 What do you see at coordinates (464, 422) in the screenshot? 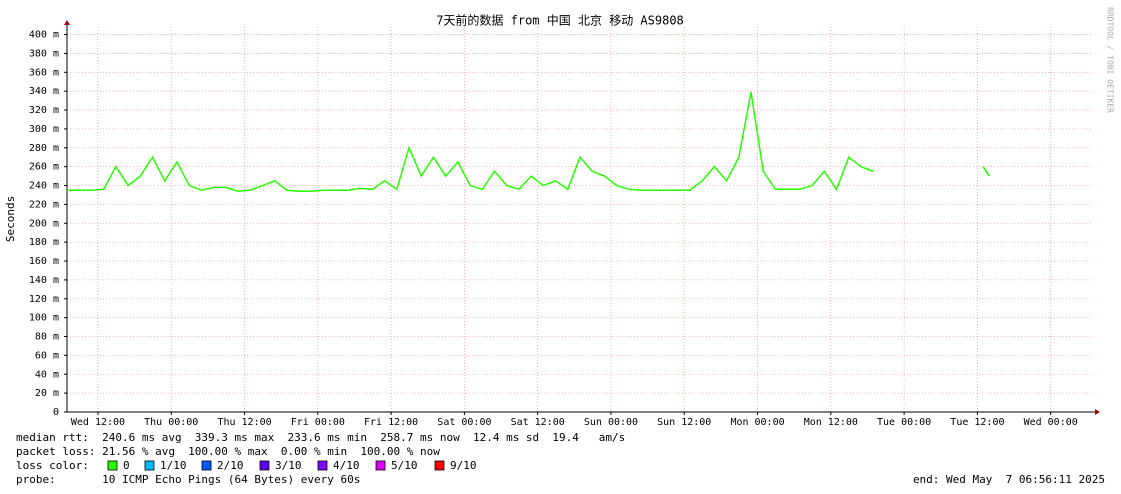
I see `x-tick-label: Sat 00:00` at bounding box center [464, 422].